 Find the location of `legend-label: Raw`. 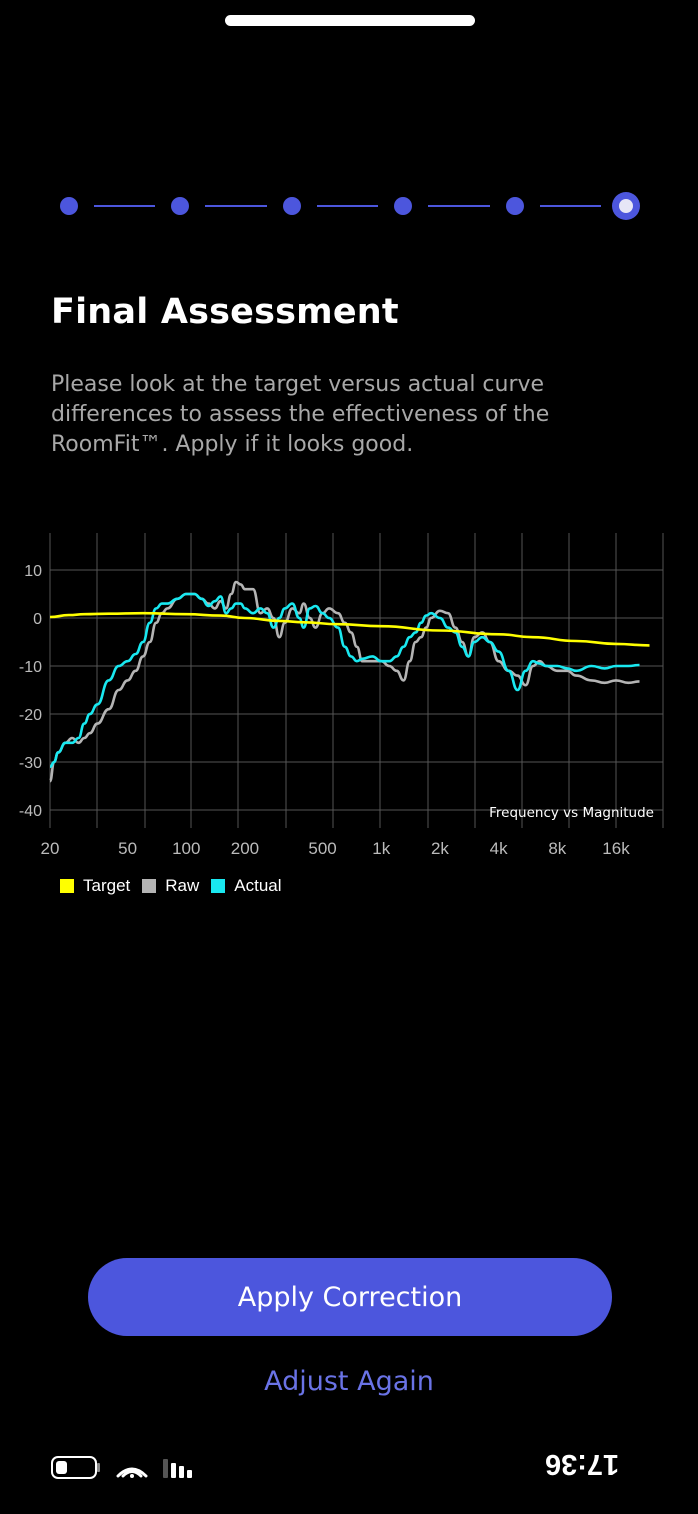

legend-label: Raw is located at coordinates (182, 885).